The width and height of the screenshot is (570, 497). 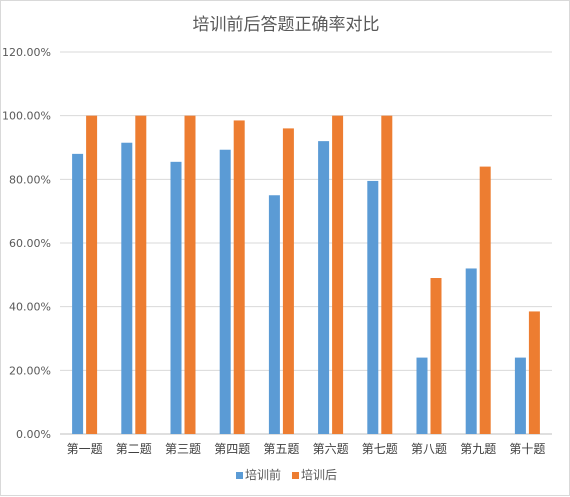 What do you see at coordinates (478, 449) in the screenshot?
I see `x-tick-label: 第九题` at bounding box center [478, 449].